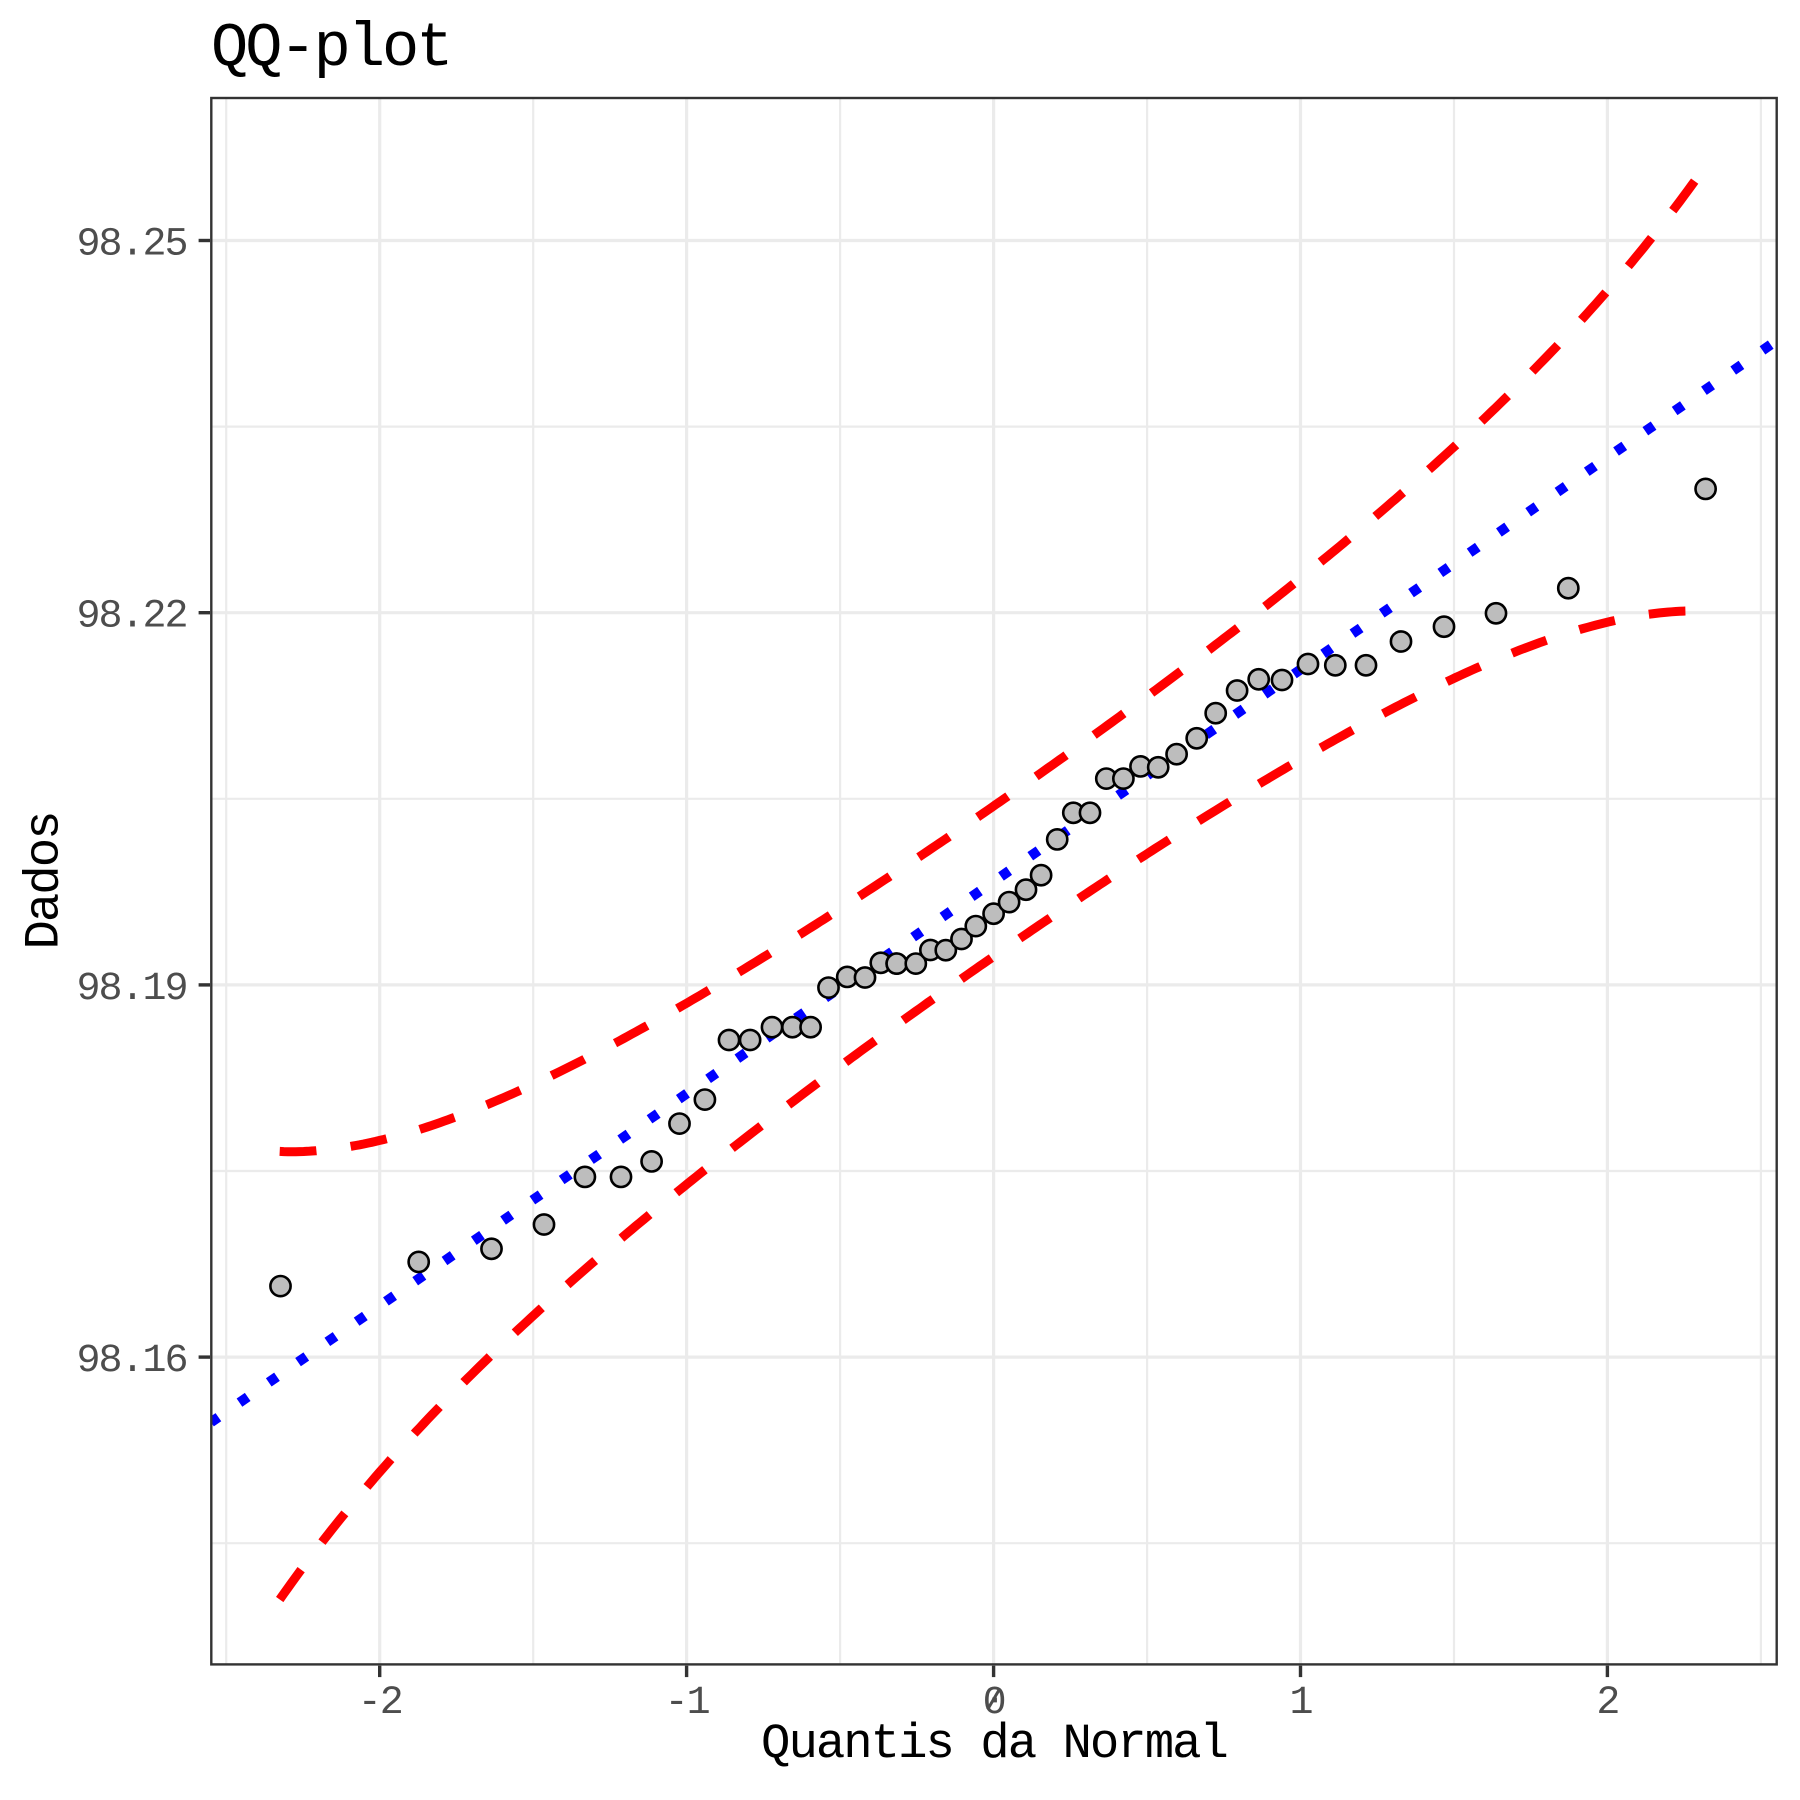 This screenshot has height=1800, width=1800. Describe the element at coordinates (994, 1744) in the screenshot. I see `svg-text: Quantis da Normal` at that location.